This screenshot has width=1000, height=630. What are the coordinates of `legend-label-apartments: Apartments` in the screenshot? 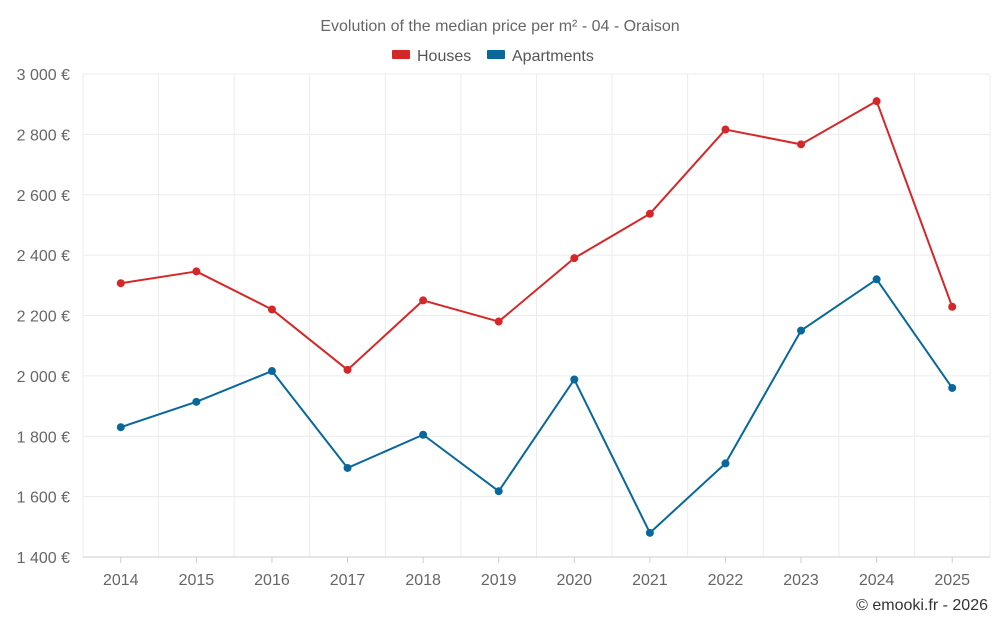 It's located at (553, 56).